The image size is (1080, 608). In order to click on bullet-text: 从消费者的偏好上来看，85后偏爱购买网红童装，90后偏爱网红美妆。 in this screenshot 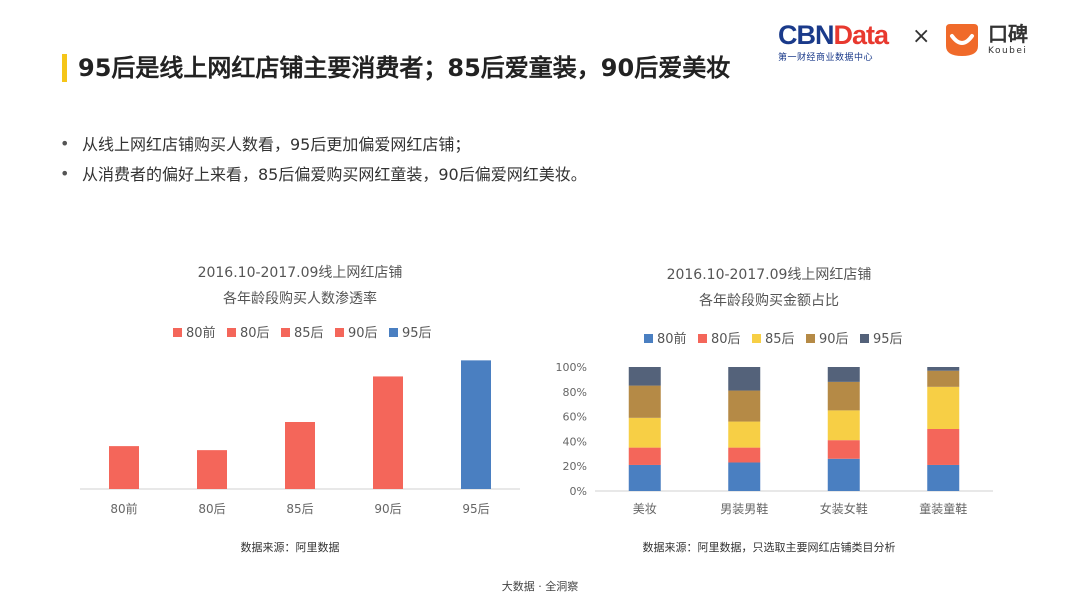, I will do `click(334, 174)`.